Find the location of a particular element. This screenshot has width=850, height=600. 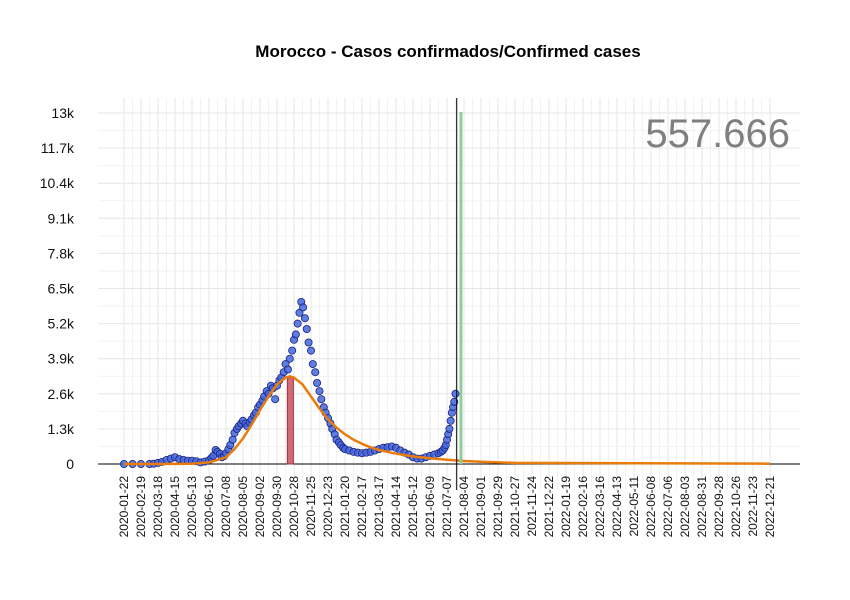

x-tick-label: 2021-05-12 is located at coordinates (413, 507).